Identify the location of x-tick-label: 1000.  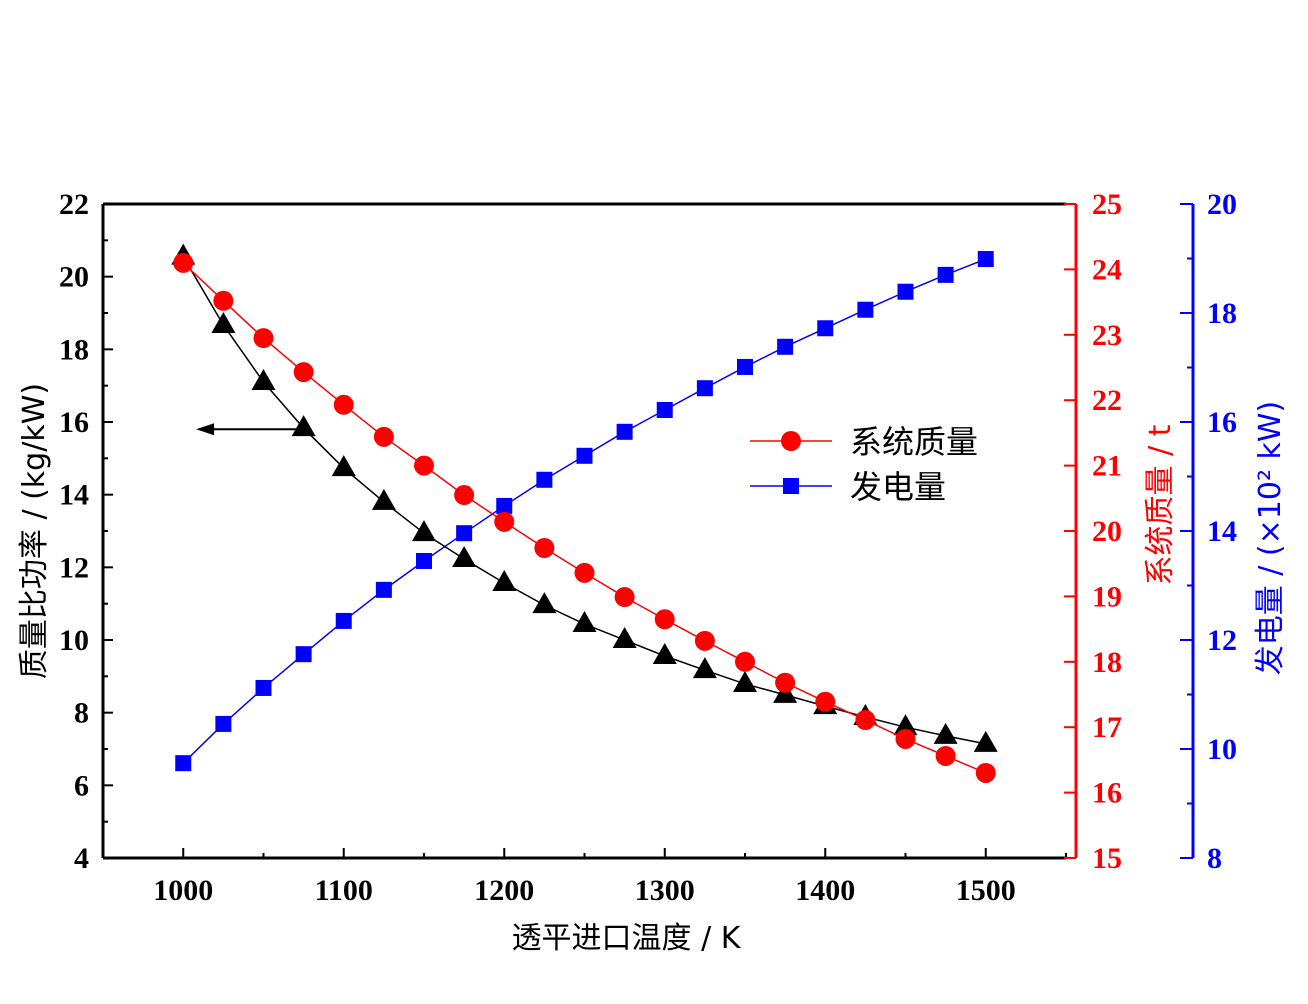
(183, 890).